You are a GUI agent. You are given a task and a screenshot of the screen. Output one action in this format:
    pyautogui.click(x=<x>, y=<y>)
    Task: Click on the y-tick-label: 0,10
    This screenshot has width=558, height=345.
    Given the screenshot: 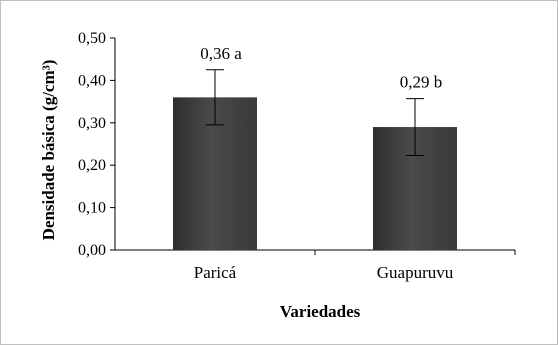 What is the action you would take?
    pyautogui.click(x=92, y=208)
    